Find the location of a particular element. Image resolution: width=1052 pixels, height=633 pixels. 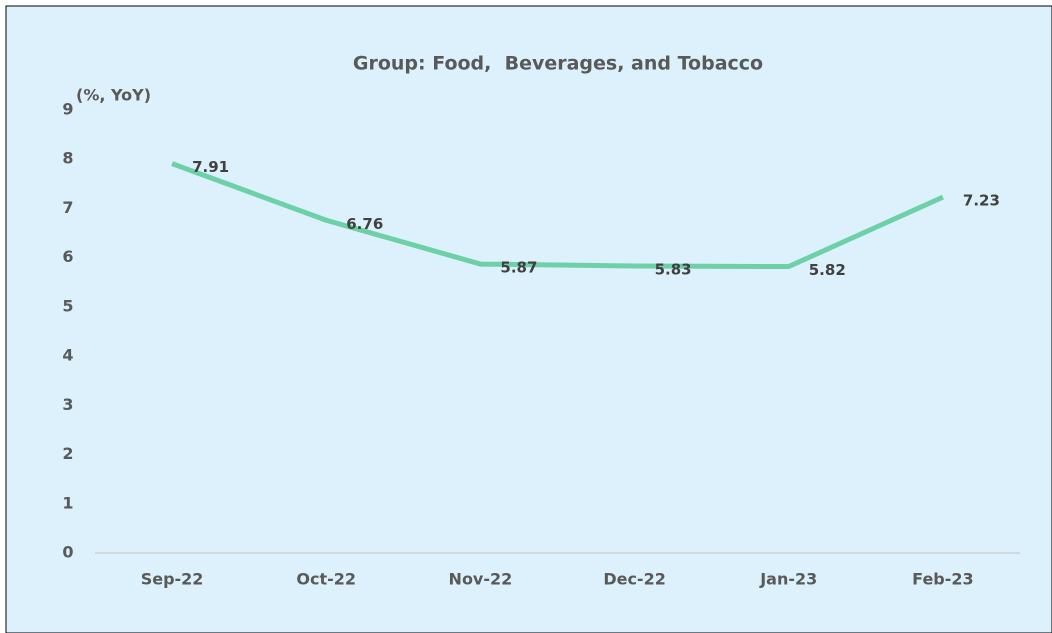

y-tick-label: 9 is located at coordinates (67, 109).